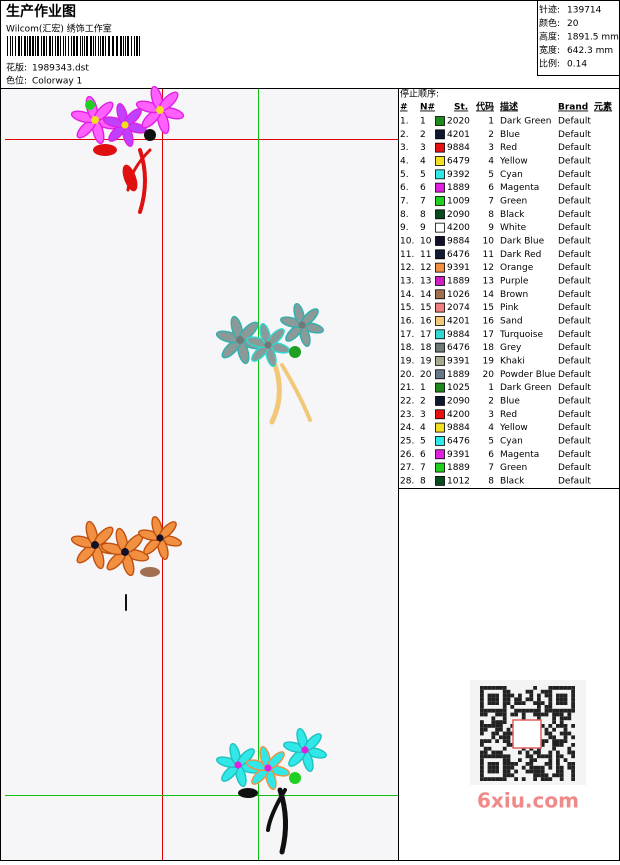  What do you see at coordinates (404, 201) in the screenshot?
I see `row-index: 7.` at bounding box center [404, 201].